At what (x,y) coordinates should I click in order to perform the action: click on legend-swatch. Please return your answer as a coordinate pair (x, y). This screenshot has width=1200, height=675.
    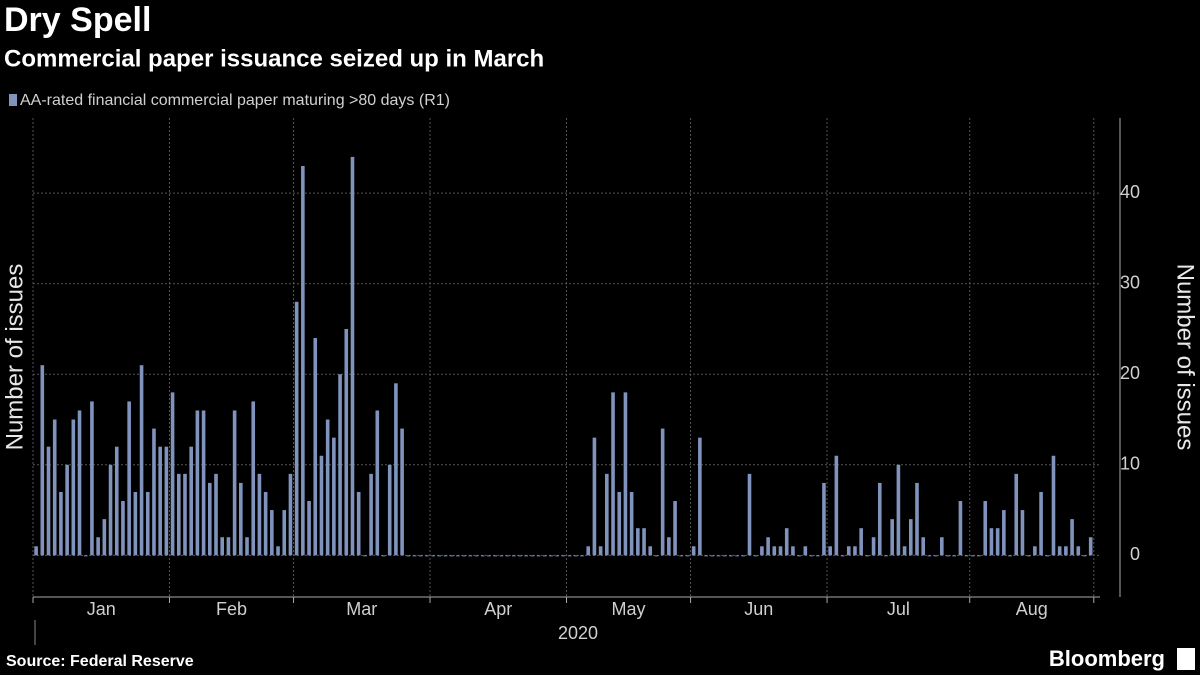
    Looking at the image, I should click on (13, 100).